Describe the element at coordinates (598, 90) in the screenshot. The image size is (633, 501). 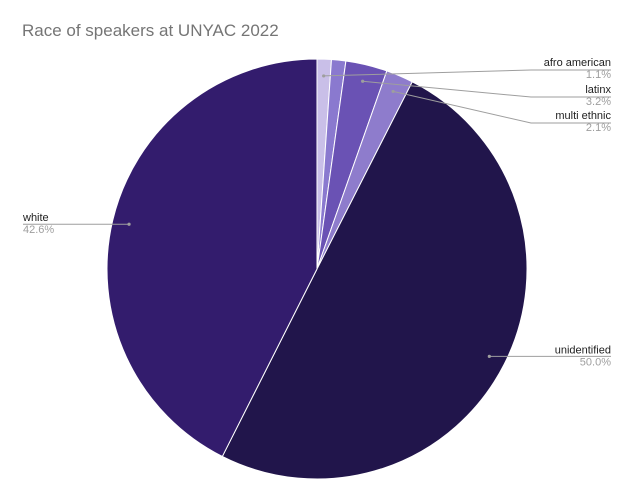
I see `slice-label-name: latinx` at that location.